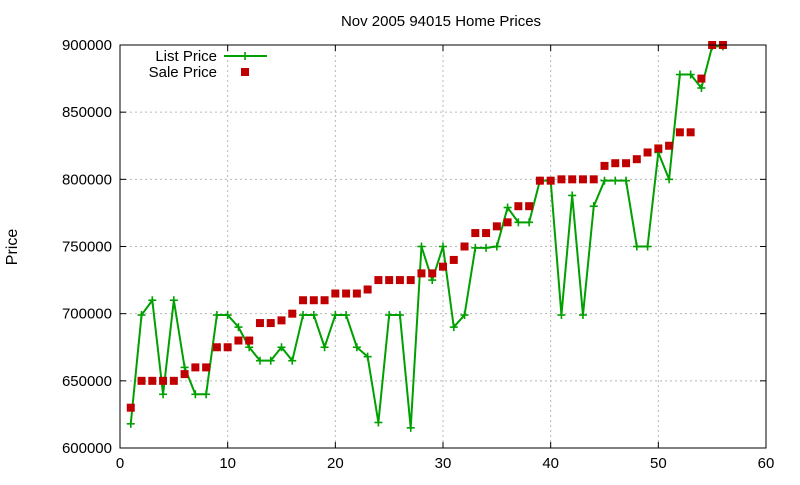 This screenshot has height=485, width=800. What do you see at coordinates (87, 179) in the screenshot?
I see `y-tick-label: 800000` at bounding box center [87, 179].